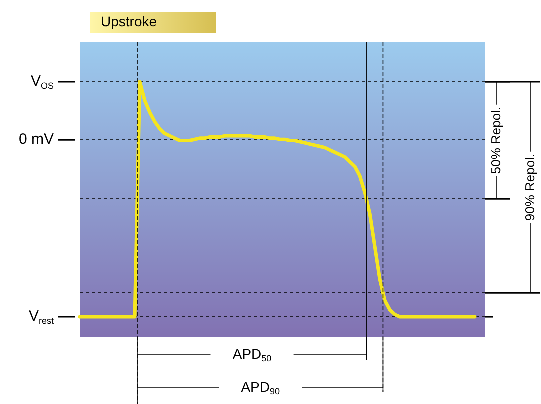  Describe the element at coordinates (496, 140) in the screenshot. I see `text: 50% Repol.` at that location.